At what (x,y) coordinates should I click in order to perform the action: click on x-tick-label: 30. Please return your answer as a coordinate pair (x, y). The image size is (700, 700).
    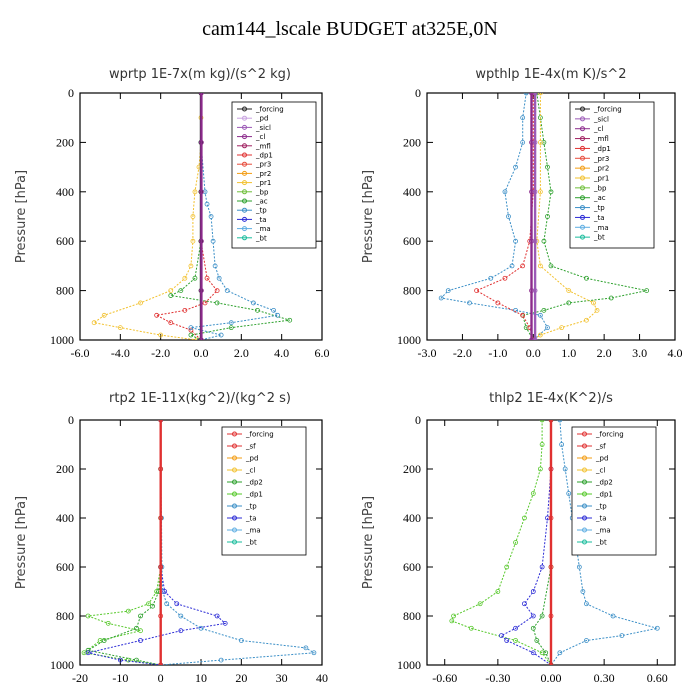
    Looking at the image, I should click on (282, 678).